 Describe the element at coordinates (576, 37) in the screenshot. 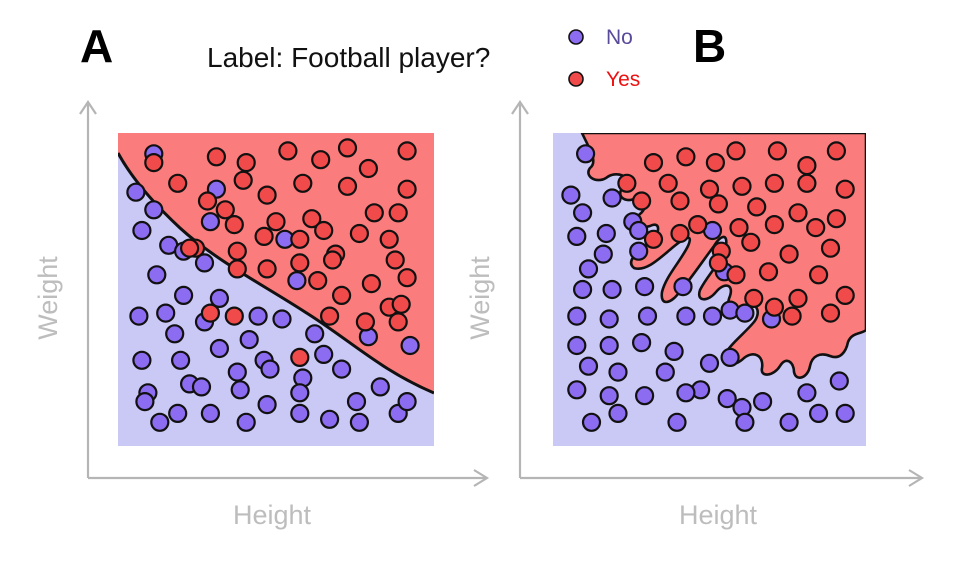

I see `legend-no-marker` at that location.